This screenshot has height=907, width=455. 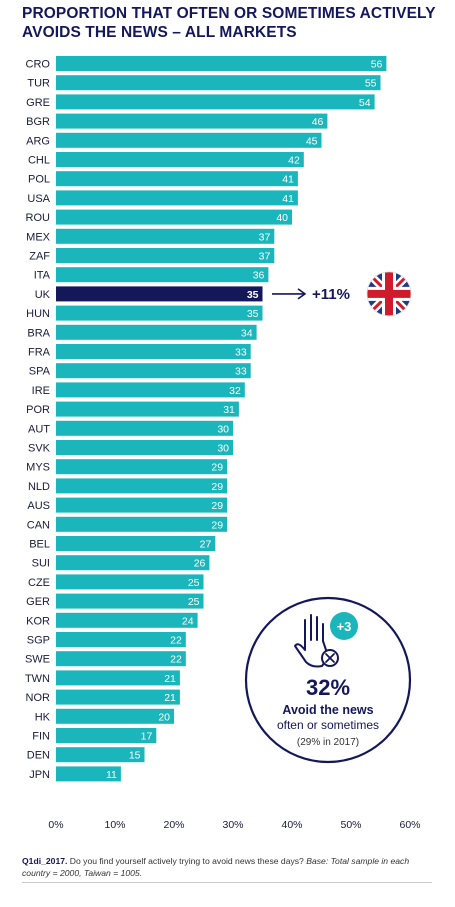 I want to click on category-label: CAN, so click(x=38, y=525).